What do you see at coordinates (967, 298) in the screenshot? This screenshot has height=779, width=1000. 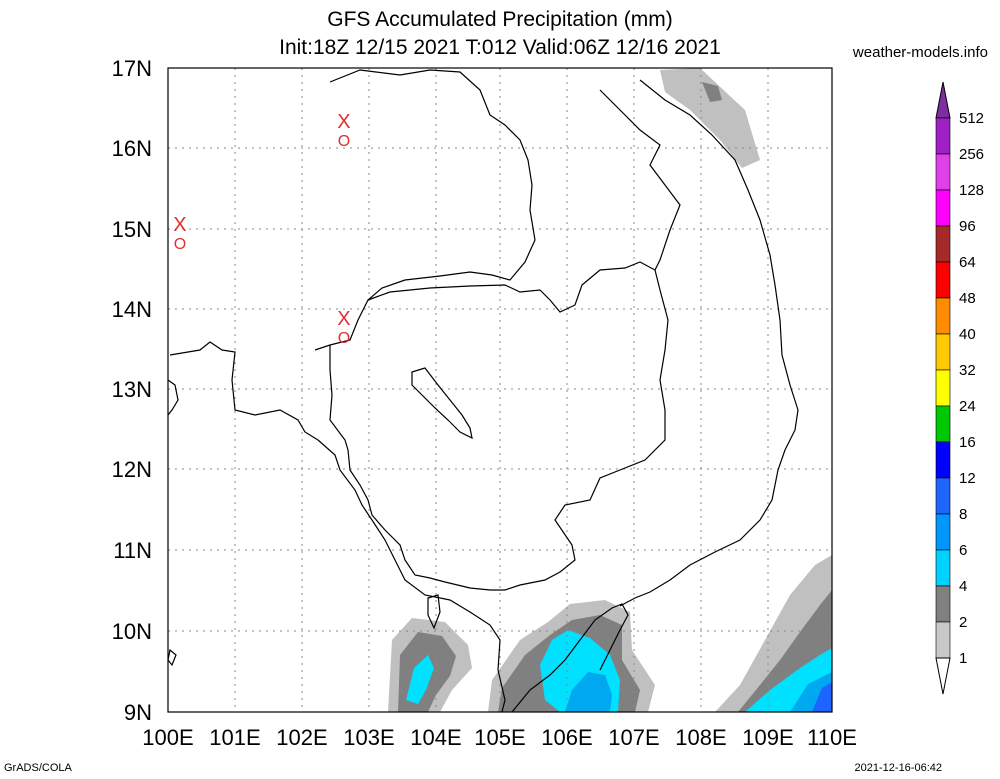 I see `legend-level-label: 48` at bounding box center [967, 298].